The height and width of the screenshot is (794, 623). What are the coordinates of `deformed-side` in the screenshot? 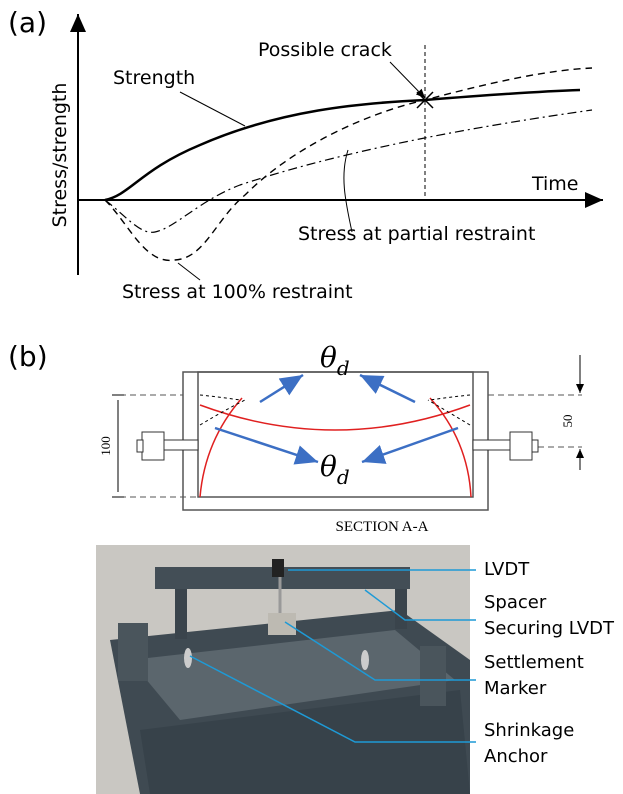 It's located at (335, 447).